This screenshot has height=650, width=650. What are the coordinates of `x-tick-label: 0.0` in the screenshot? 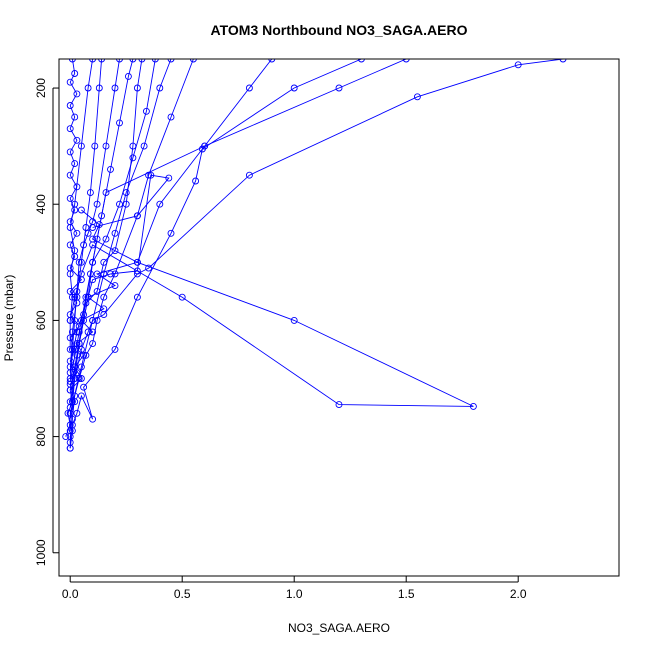 It's located at (70, 594).